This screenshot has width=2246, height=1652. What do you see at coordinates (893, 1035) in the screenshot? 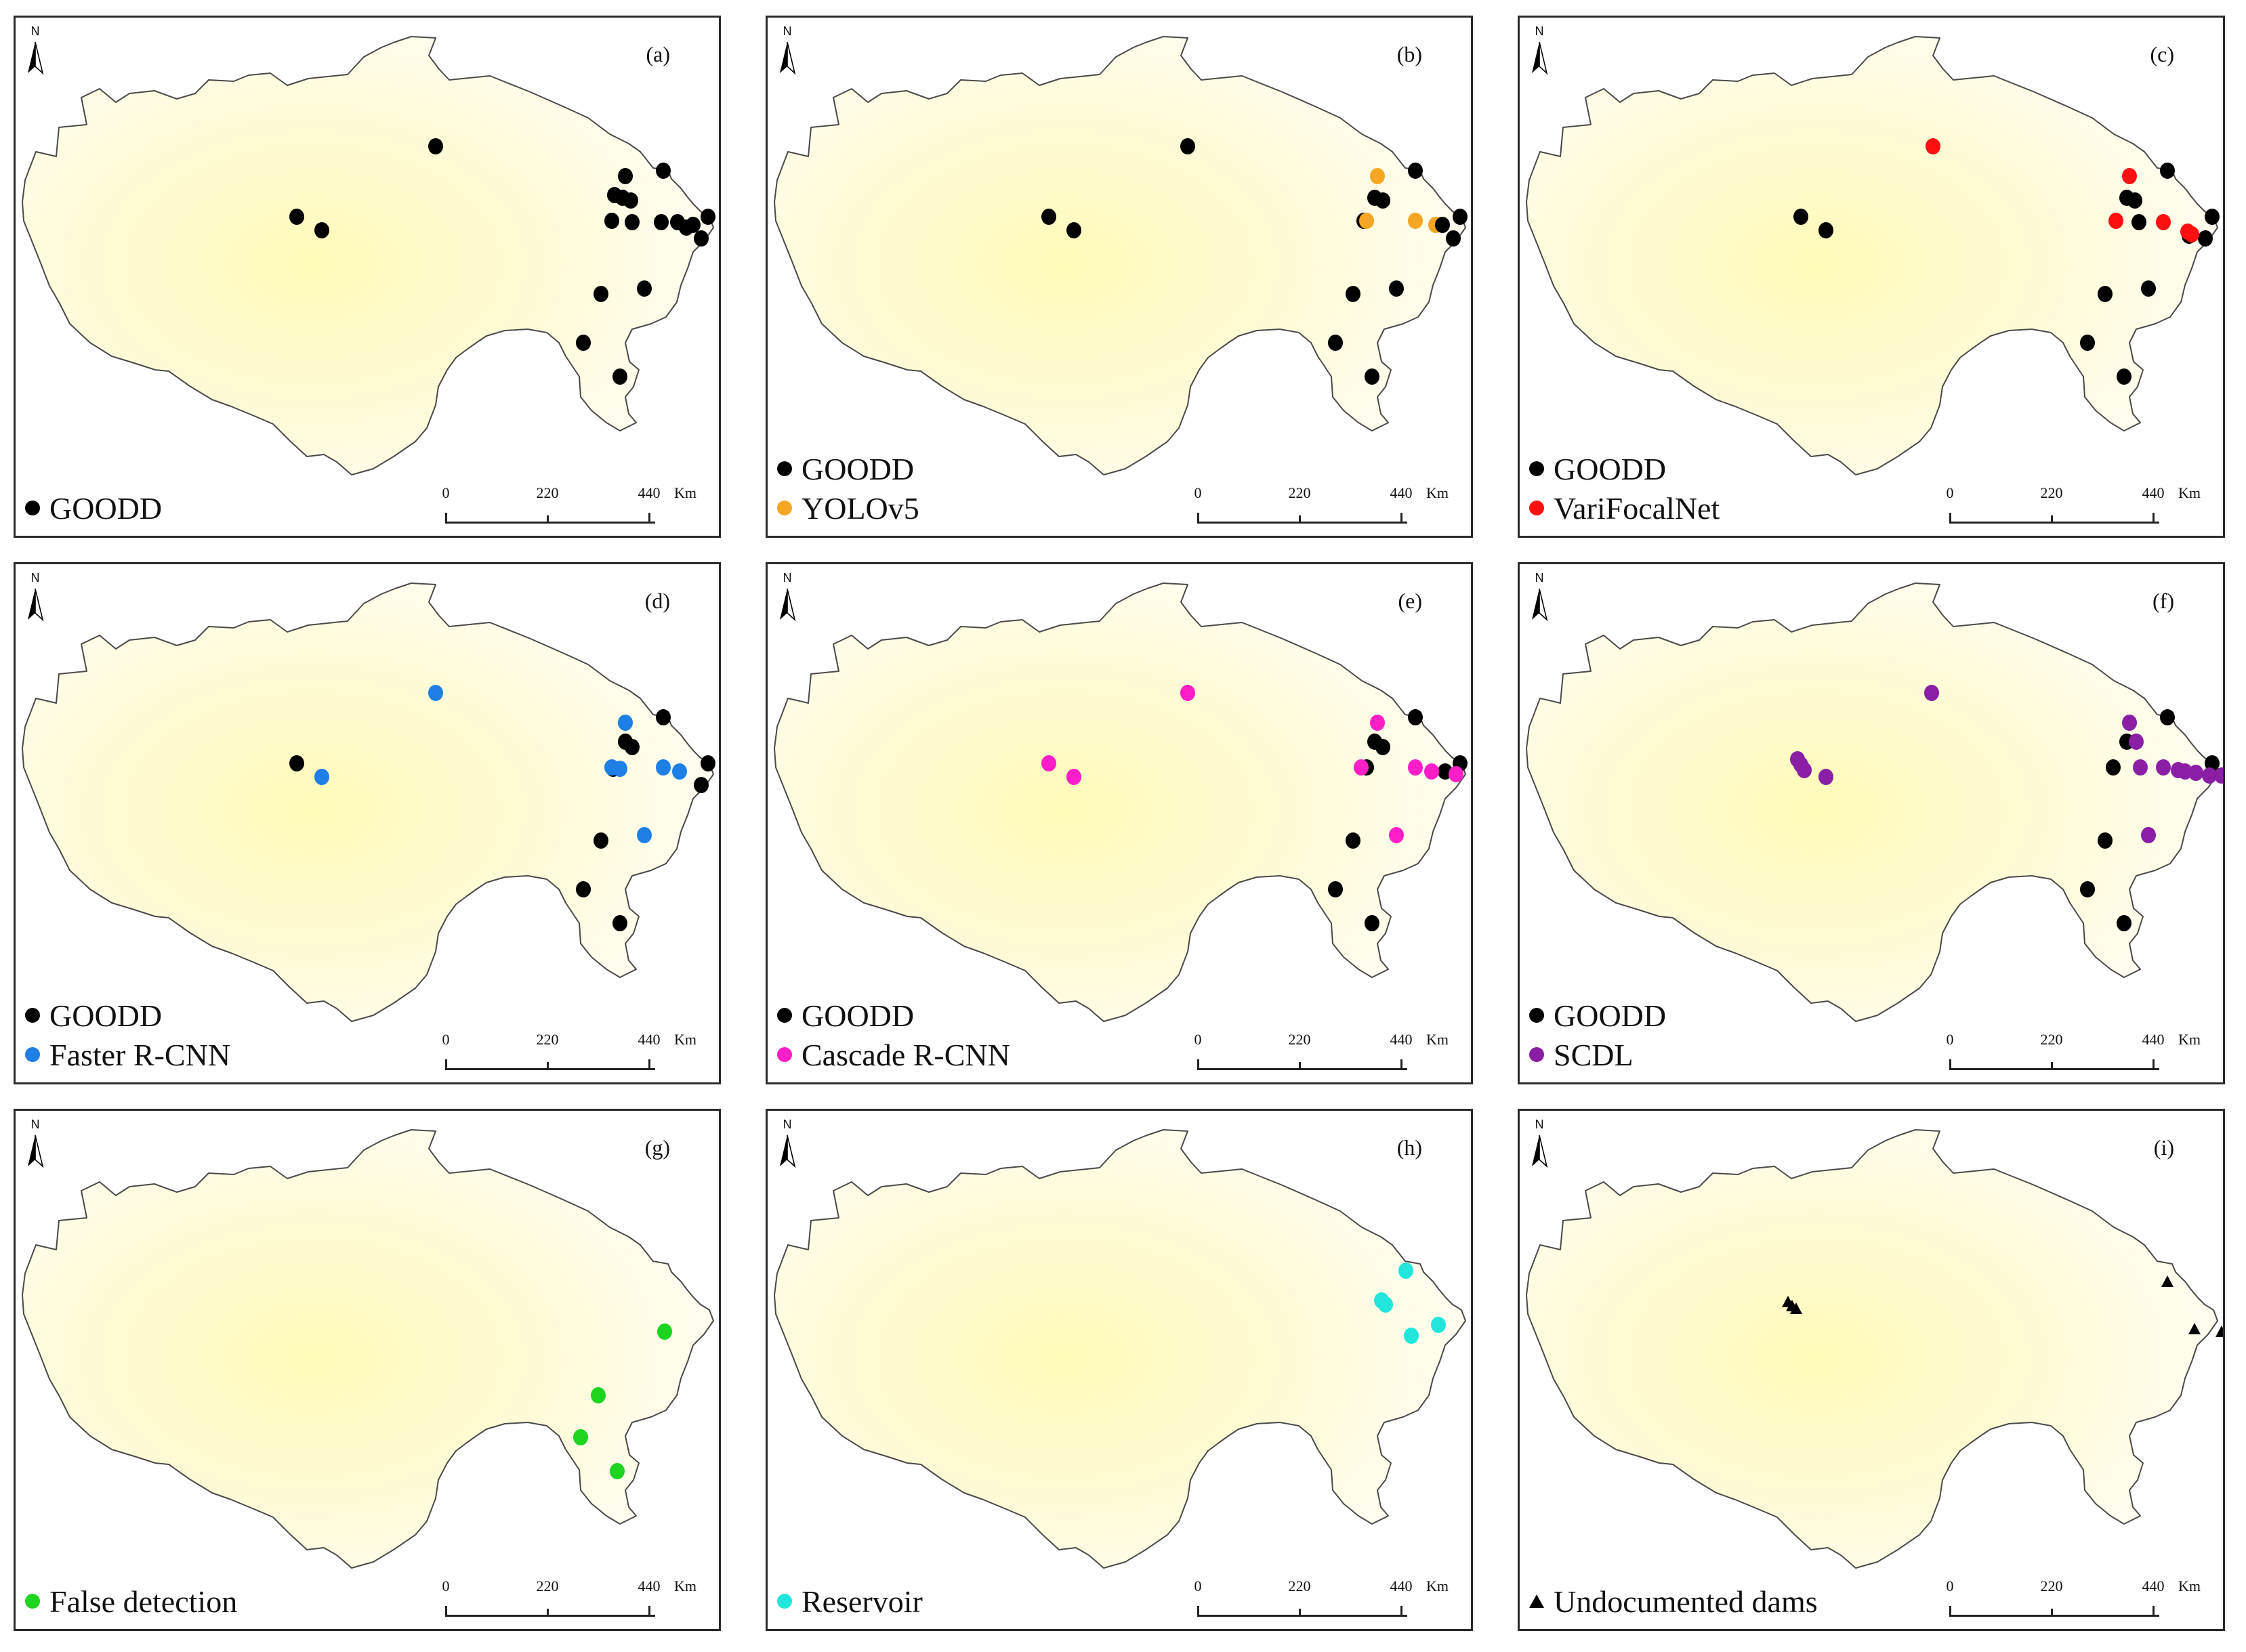
I see `legend: GOODD Cascade R-CNN` at bounding box center [893, 1035].